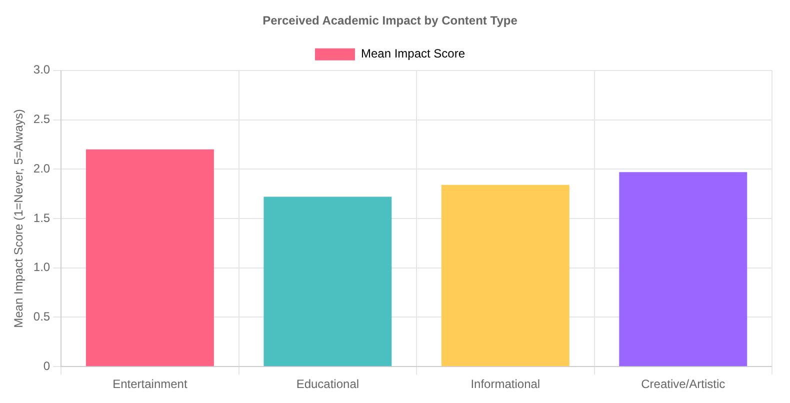 This screenshot has height=403, width=790. I want to click on y-tick-label: 0.5, so click(41, 317).